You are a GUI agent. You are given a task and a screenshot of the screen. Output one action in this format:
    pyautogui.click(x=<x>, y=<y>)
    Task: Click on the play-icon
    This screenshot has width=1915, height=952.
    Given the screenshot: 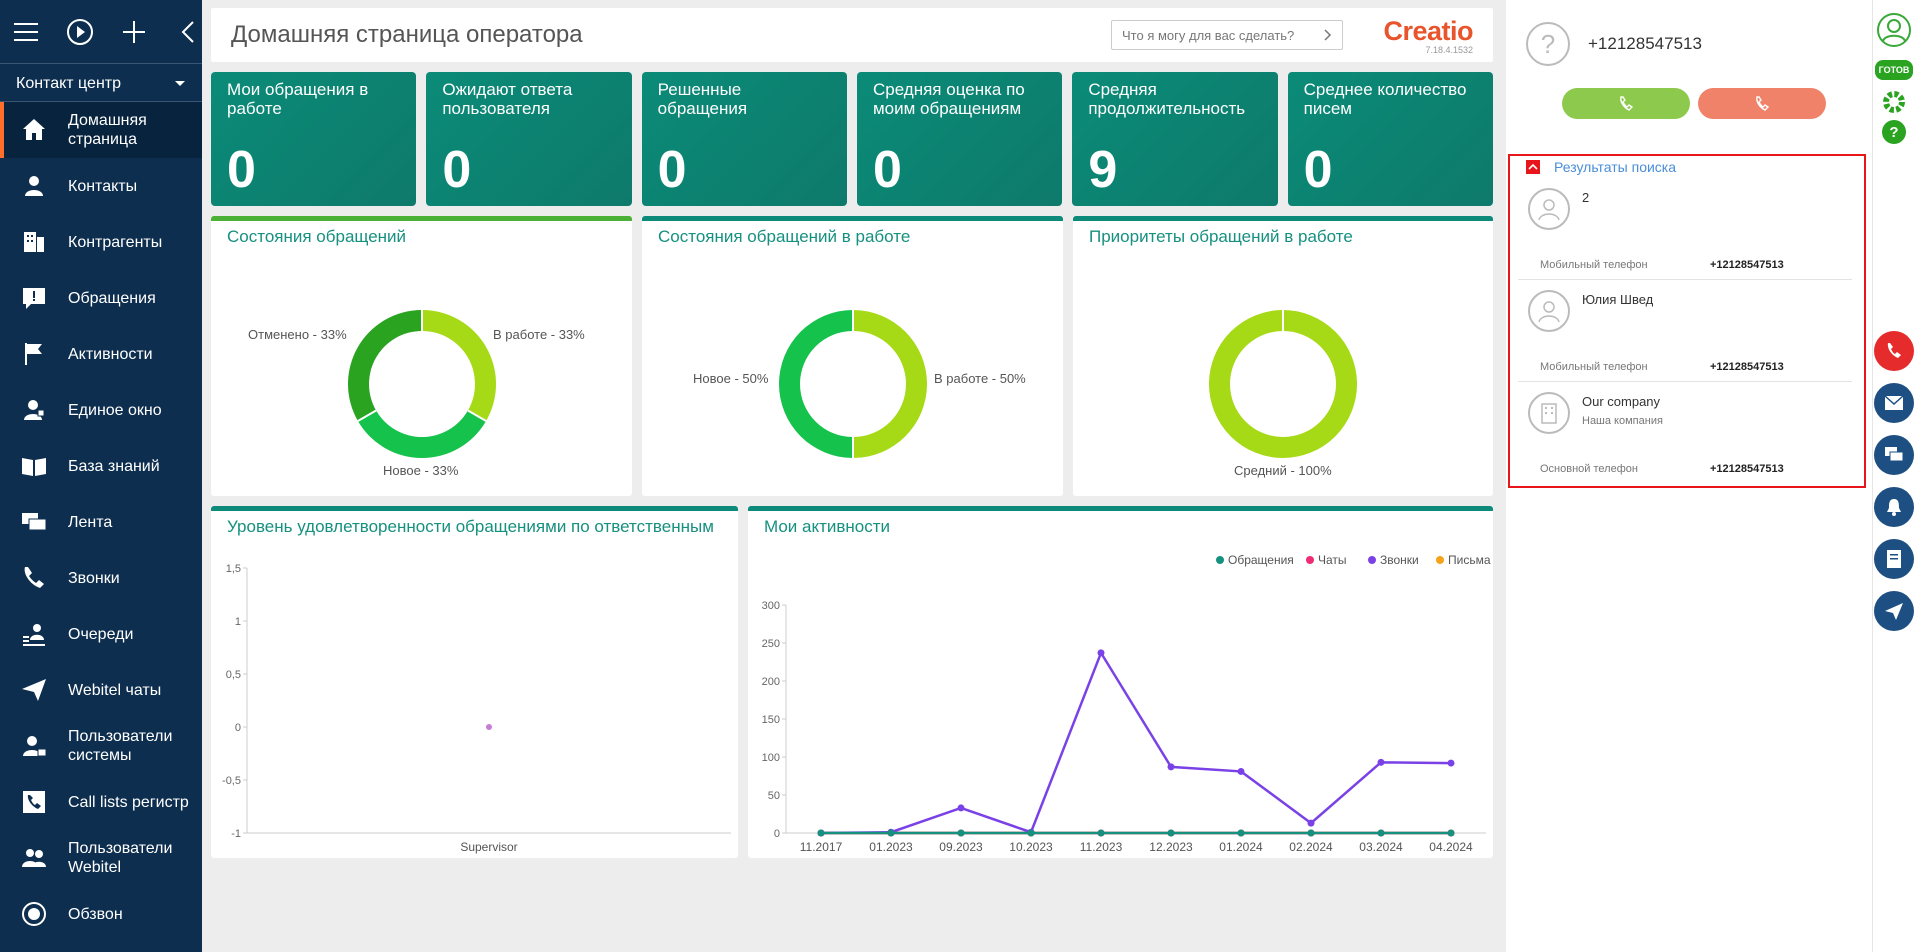 What is the action you would take?
    pyautogui.click(x=80, y=32)
    